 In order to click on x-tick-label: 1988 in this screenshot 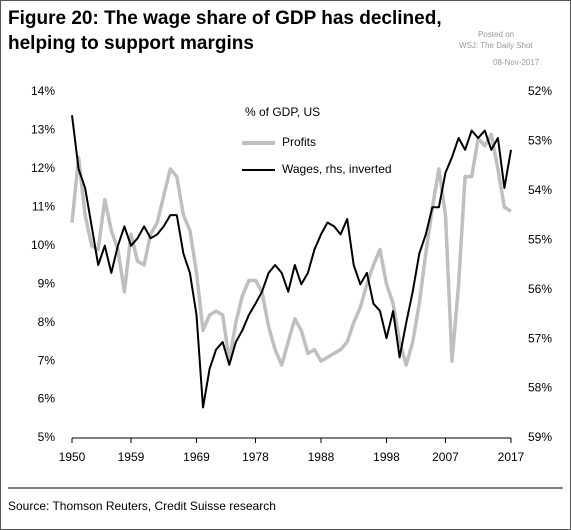, I will do `click(321, 457)`.